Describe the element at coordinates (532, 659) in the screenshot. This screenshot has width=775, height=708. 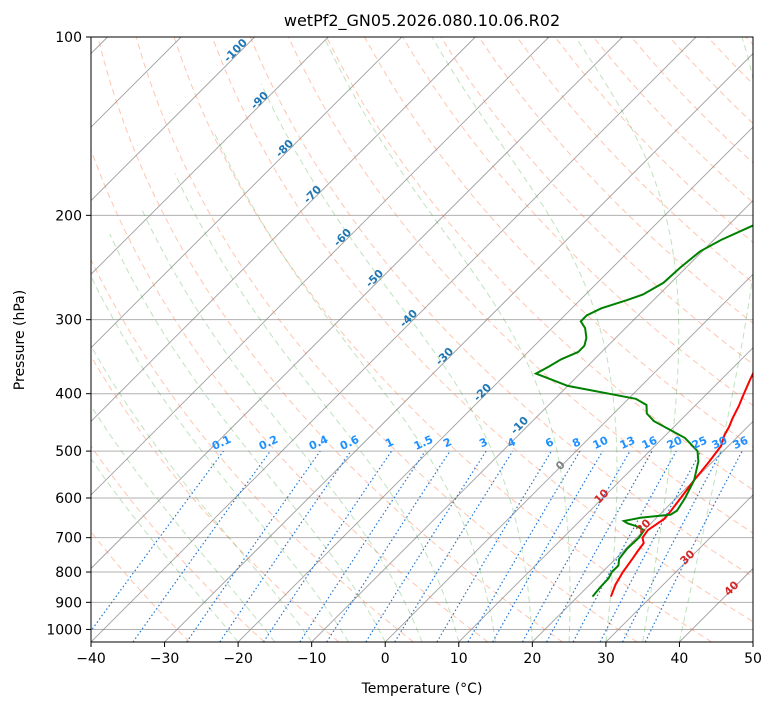
I see `x-tick-label: 20` at that location.